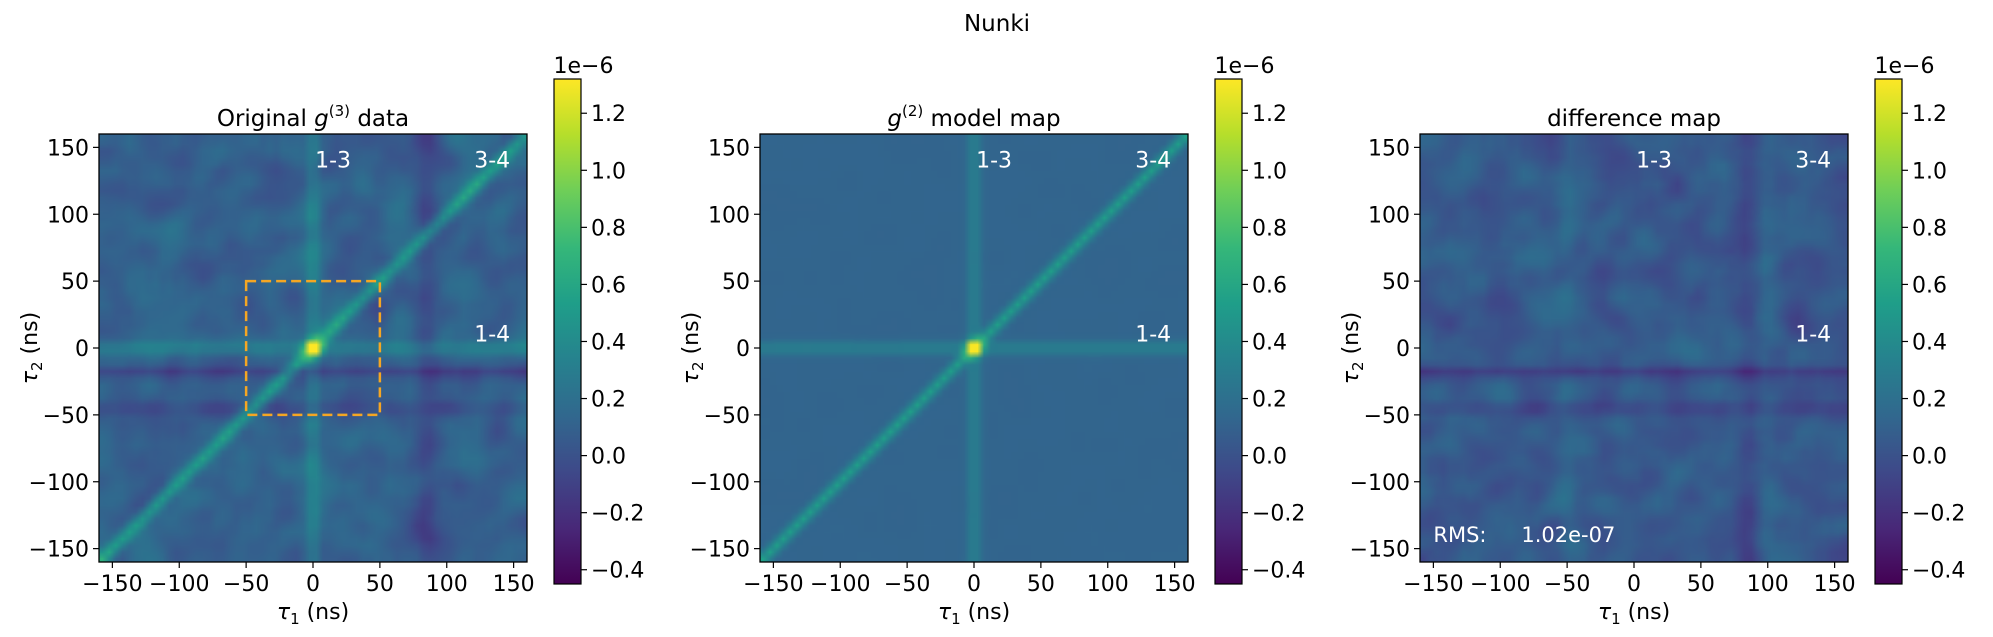 Image resolution: width=1993 pixels, height=637 pixels. Describe the element at coordinates (1634, 119) in the screenshot. I see `panel-title: difference map` at that location.